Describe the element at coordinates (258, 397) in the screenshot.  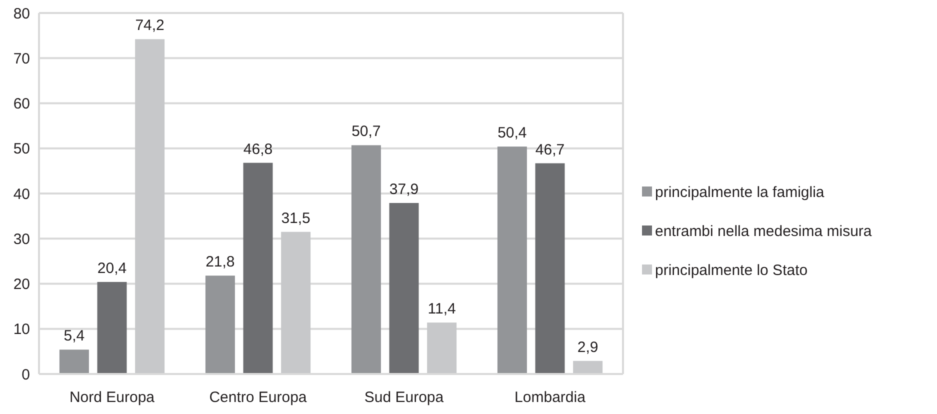
I see `x-tick-label: Centro Europa` at that location.